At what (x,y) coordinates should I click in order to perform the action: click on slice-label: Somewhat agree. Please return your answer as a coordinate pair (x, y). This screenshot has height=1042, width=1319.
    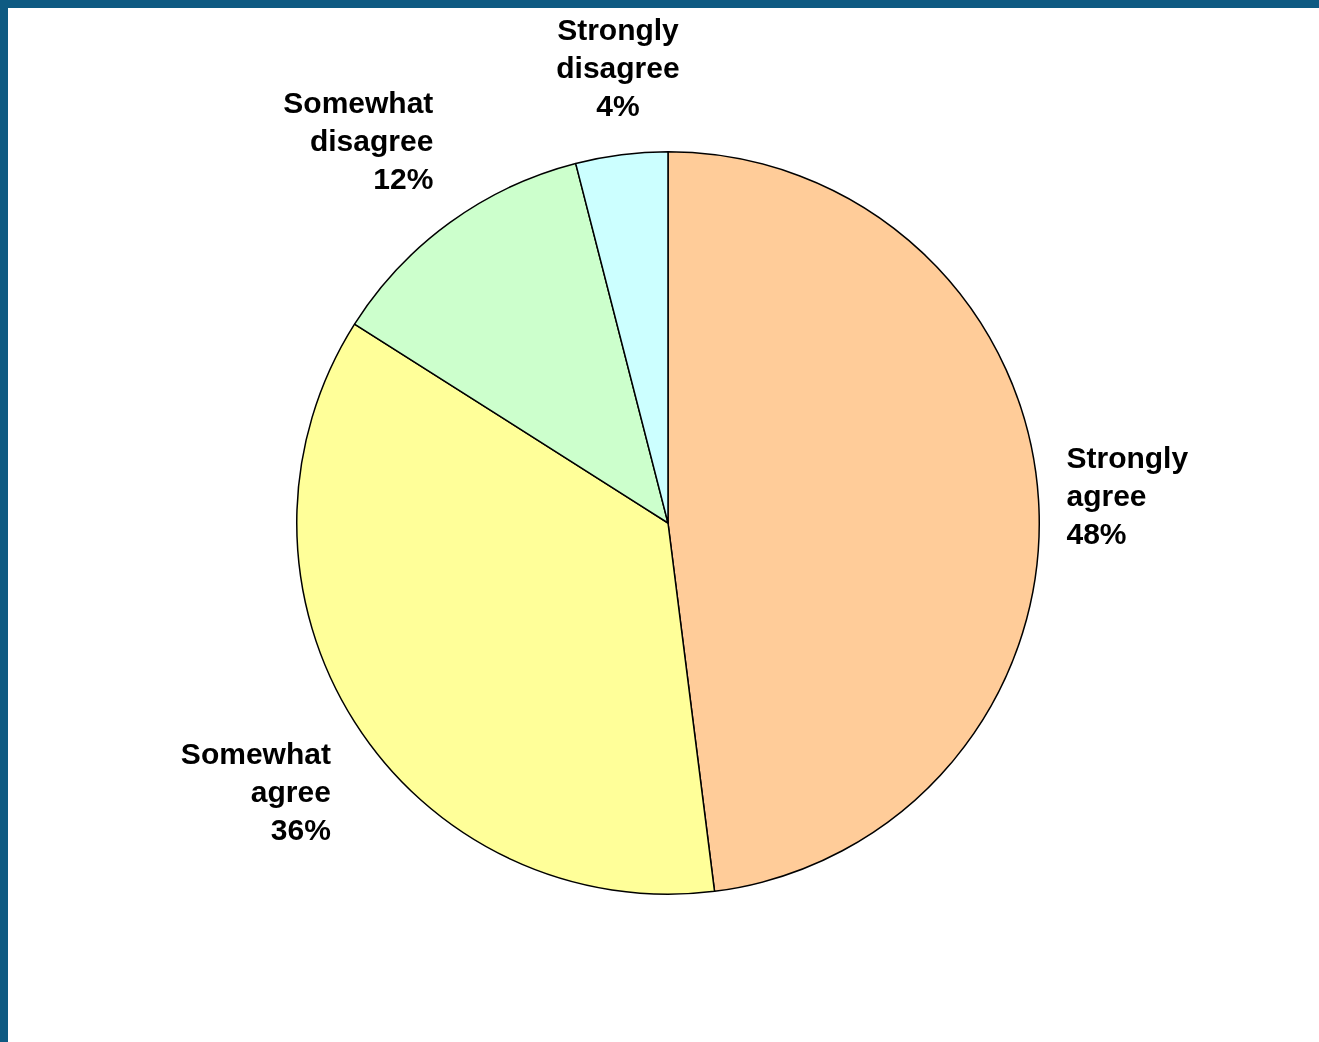
    Looking at the image, I should click on (255, 773).